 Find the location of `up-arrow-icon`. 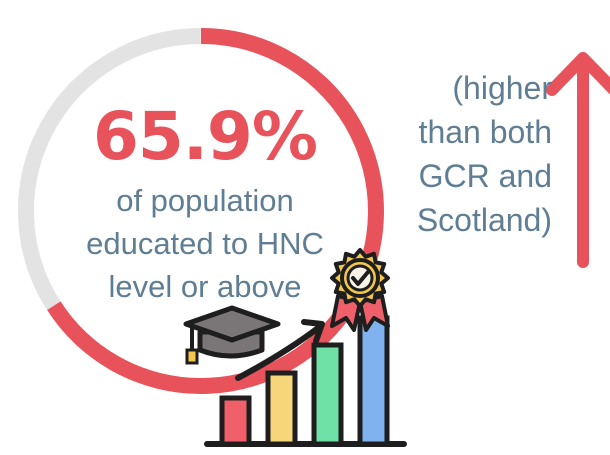

up-arrow-icon is located at coordinates (578, 160).